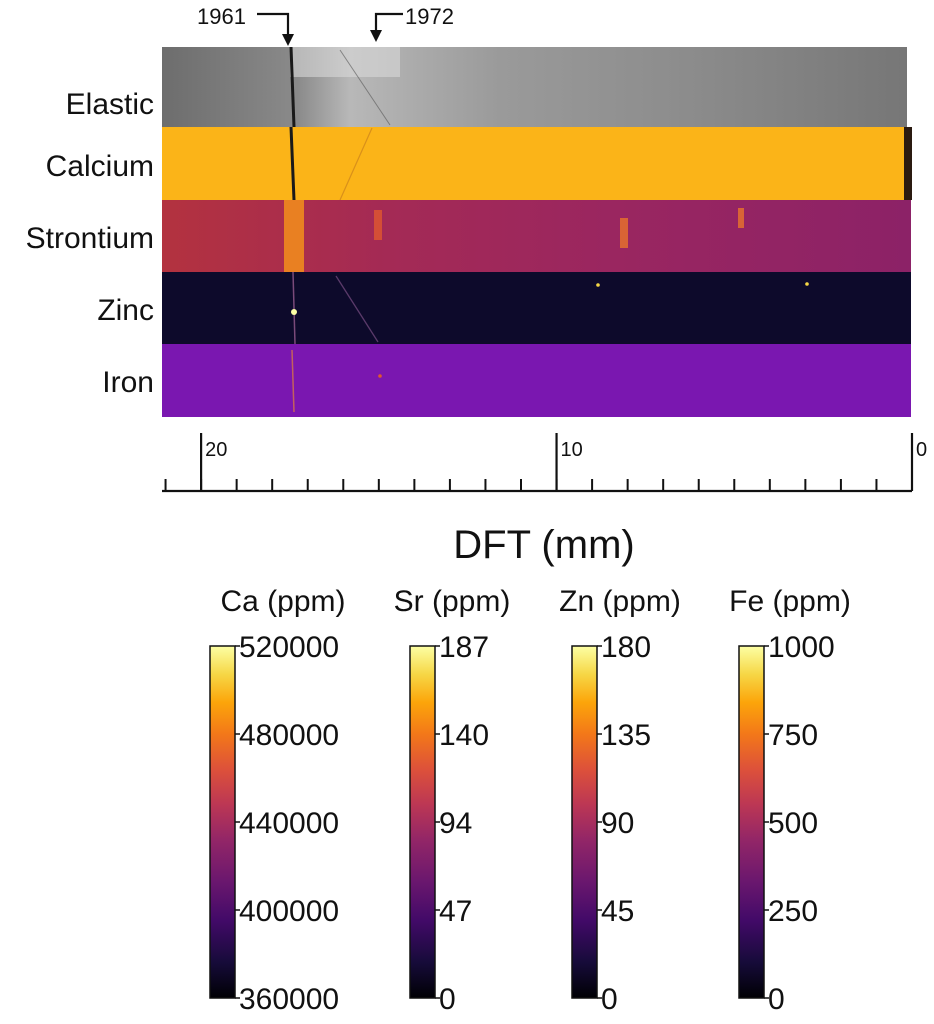 The image size is (934, 1024). What do you see at coordinates (617, 823) in the screenshot?
I see `colorbar-tick-label: 90` at bounding box center [617, 823].